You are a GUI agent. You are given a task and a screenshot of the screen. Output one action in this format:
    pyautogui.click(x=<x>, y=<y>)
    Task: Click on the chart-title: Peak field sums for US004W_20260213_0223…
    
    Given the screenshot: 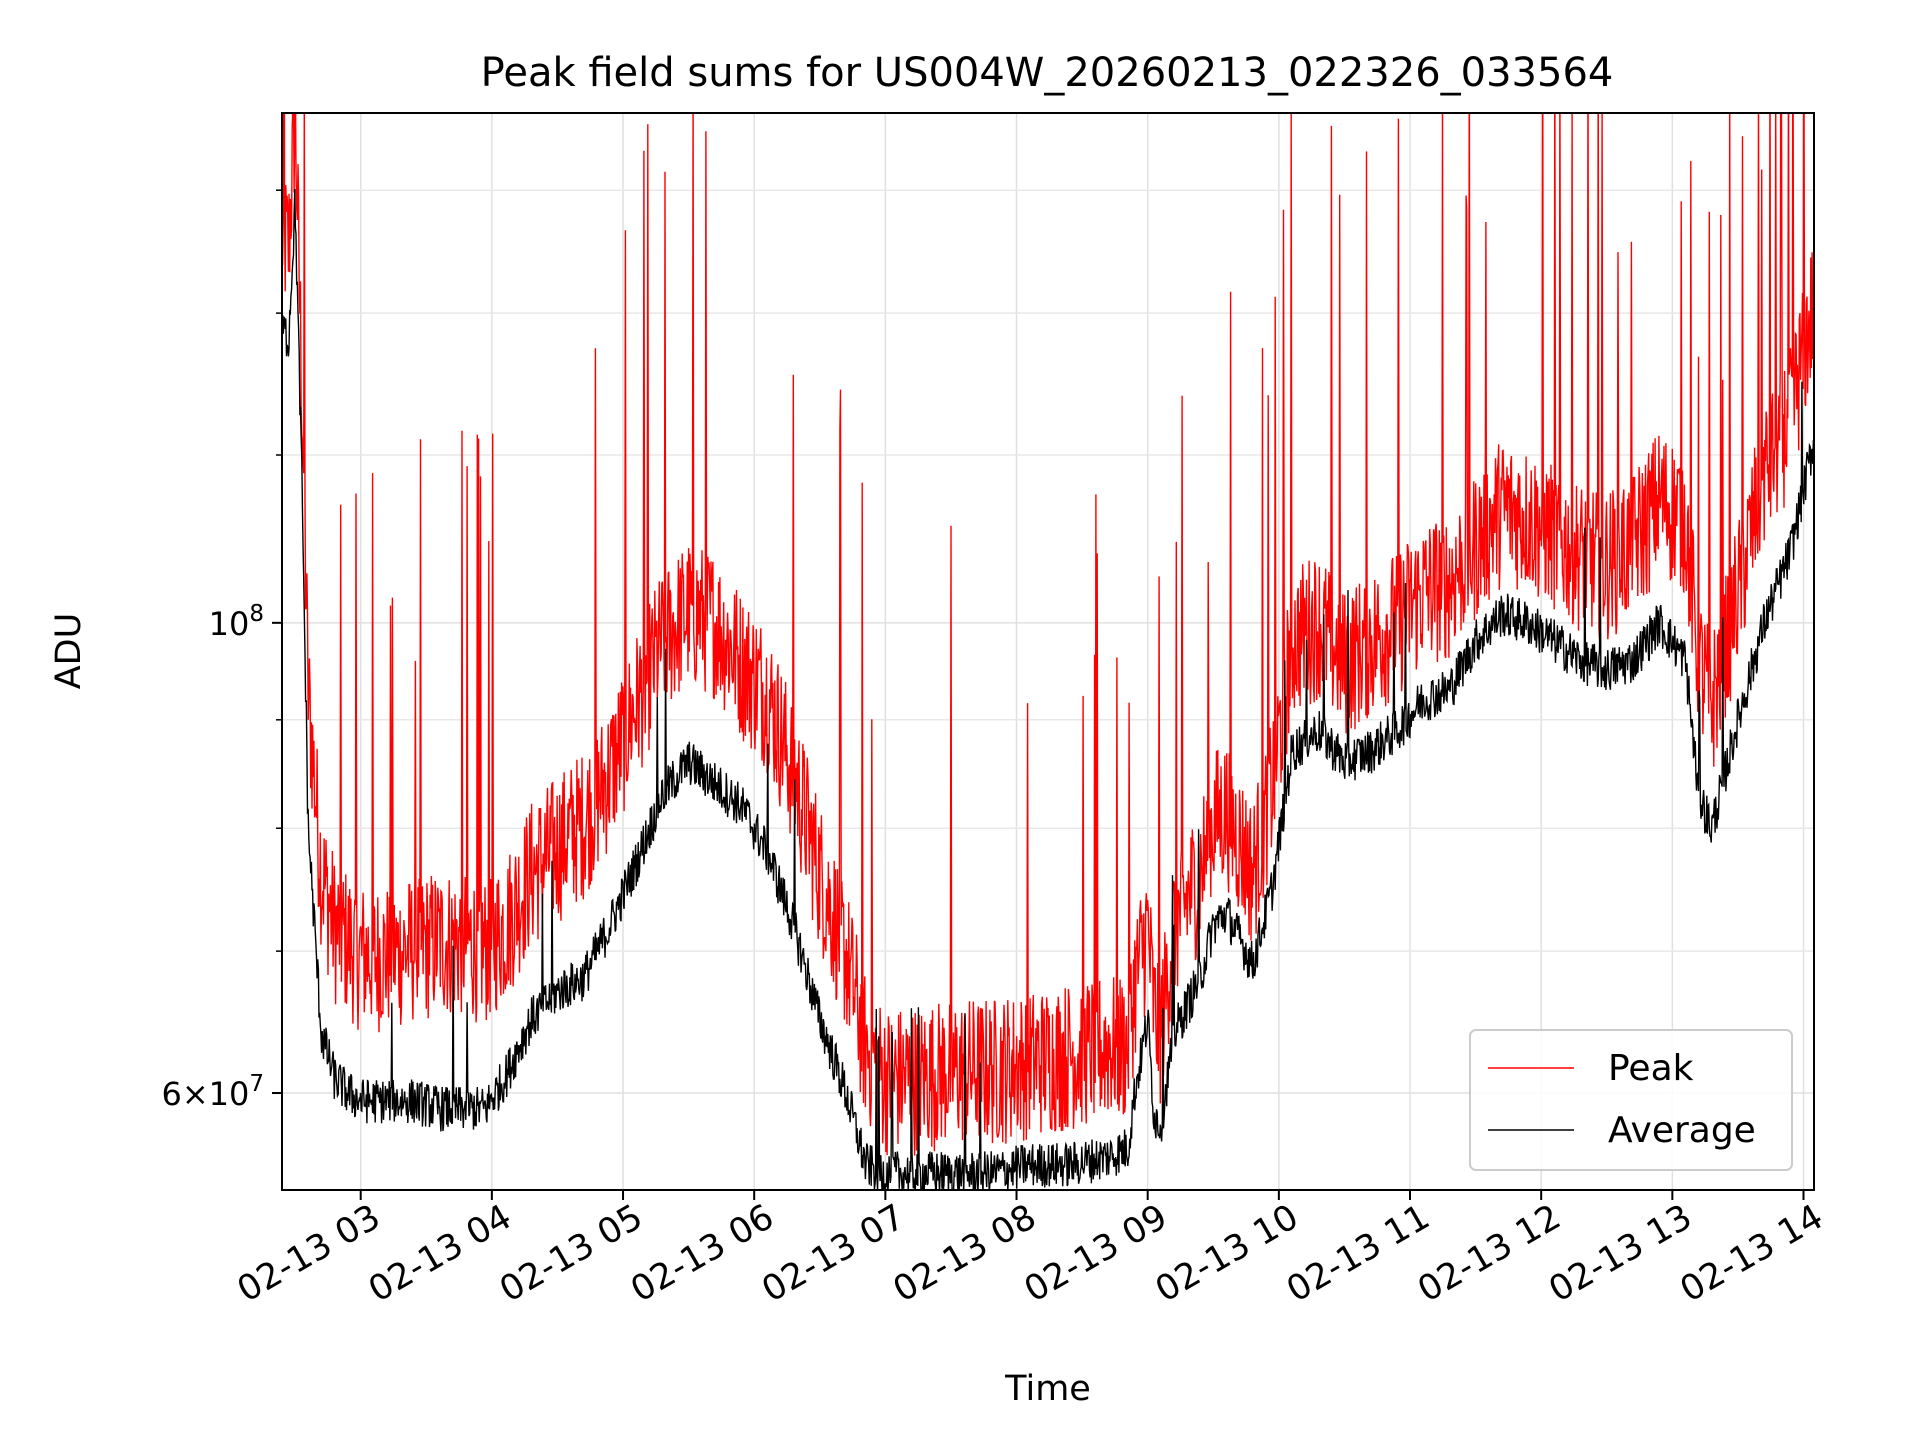 What is the action you would take?
    pyautogui.click(x=1047, y=73)
    